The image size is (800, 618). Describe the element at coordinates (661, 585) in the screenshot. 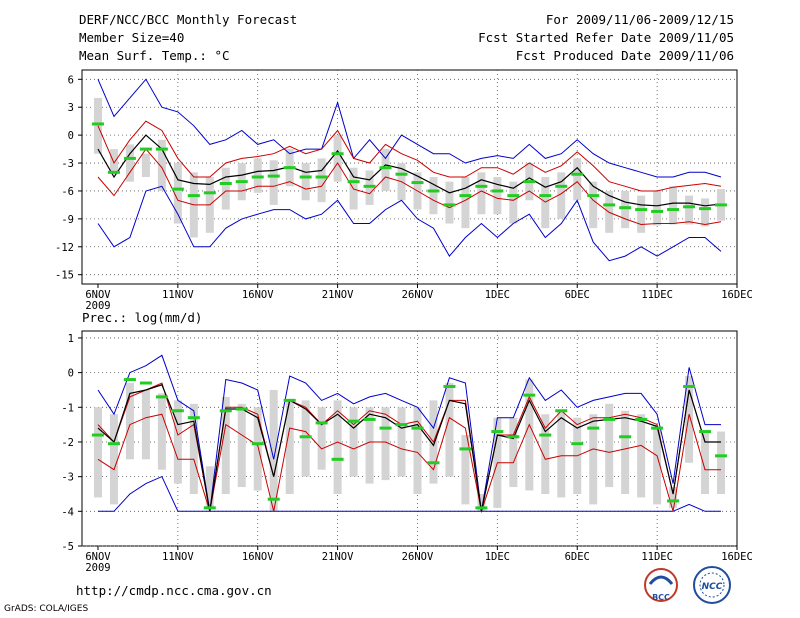

I see `bcc-logo: BCC` at that location.